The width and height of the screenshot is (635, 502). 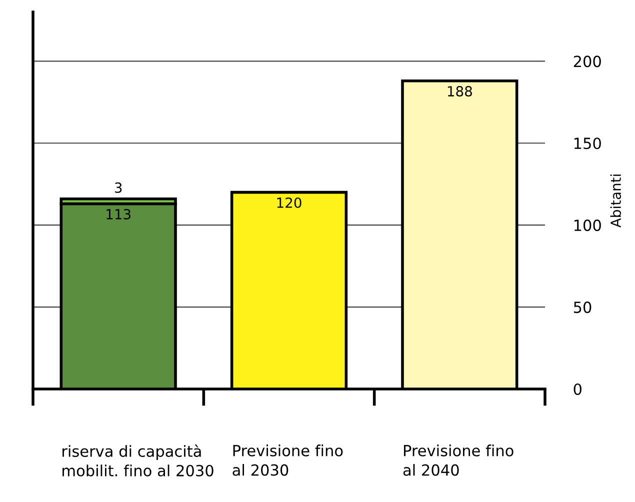 I want to click on data-label: 120, so click(x=289, y=202).